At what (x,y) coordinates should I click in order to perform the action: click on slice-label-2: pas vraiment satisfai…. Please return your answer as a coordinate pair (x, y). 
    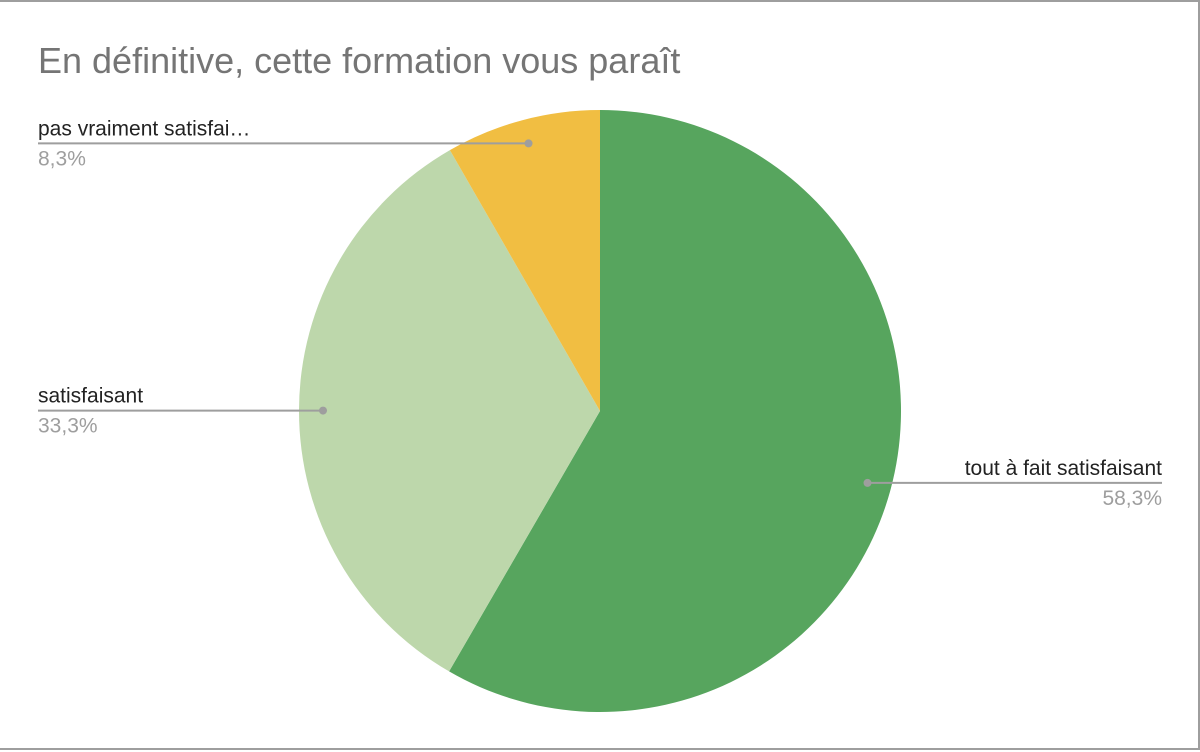
    Looking at the image, I should click on (144, 128).